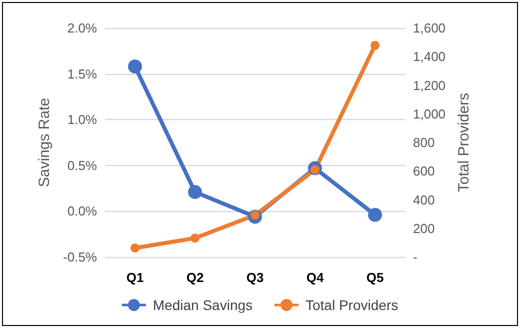 This screenshot has width=520, height=328. I want to click on x-tick-label: Q3, so click(255, 277).